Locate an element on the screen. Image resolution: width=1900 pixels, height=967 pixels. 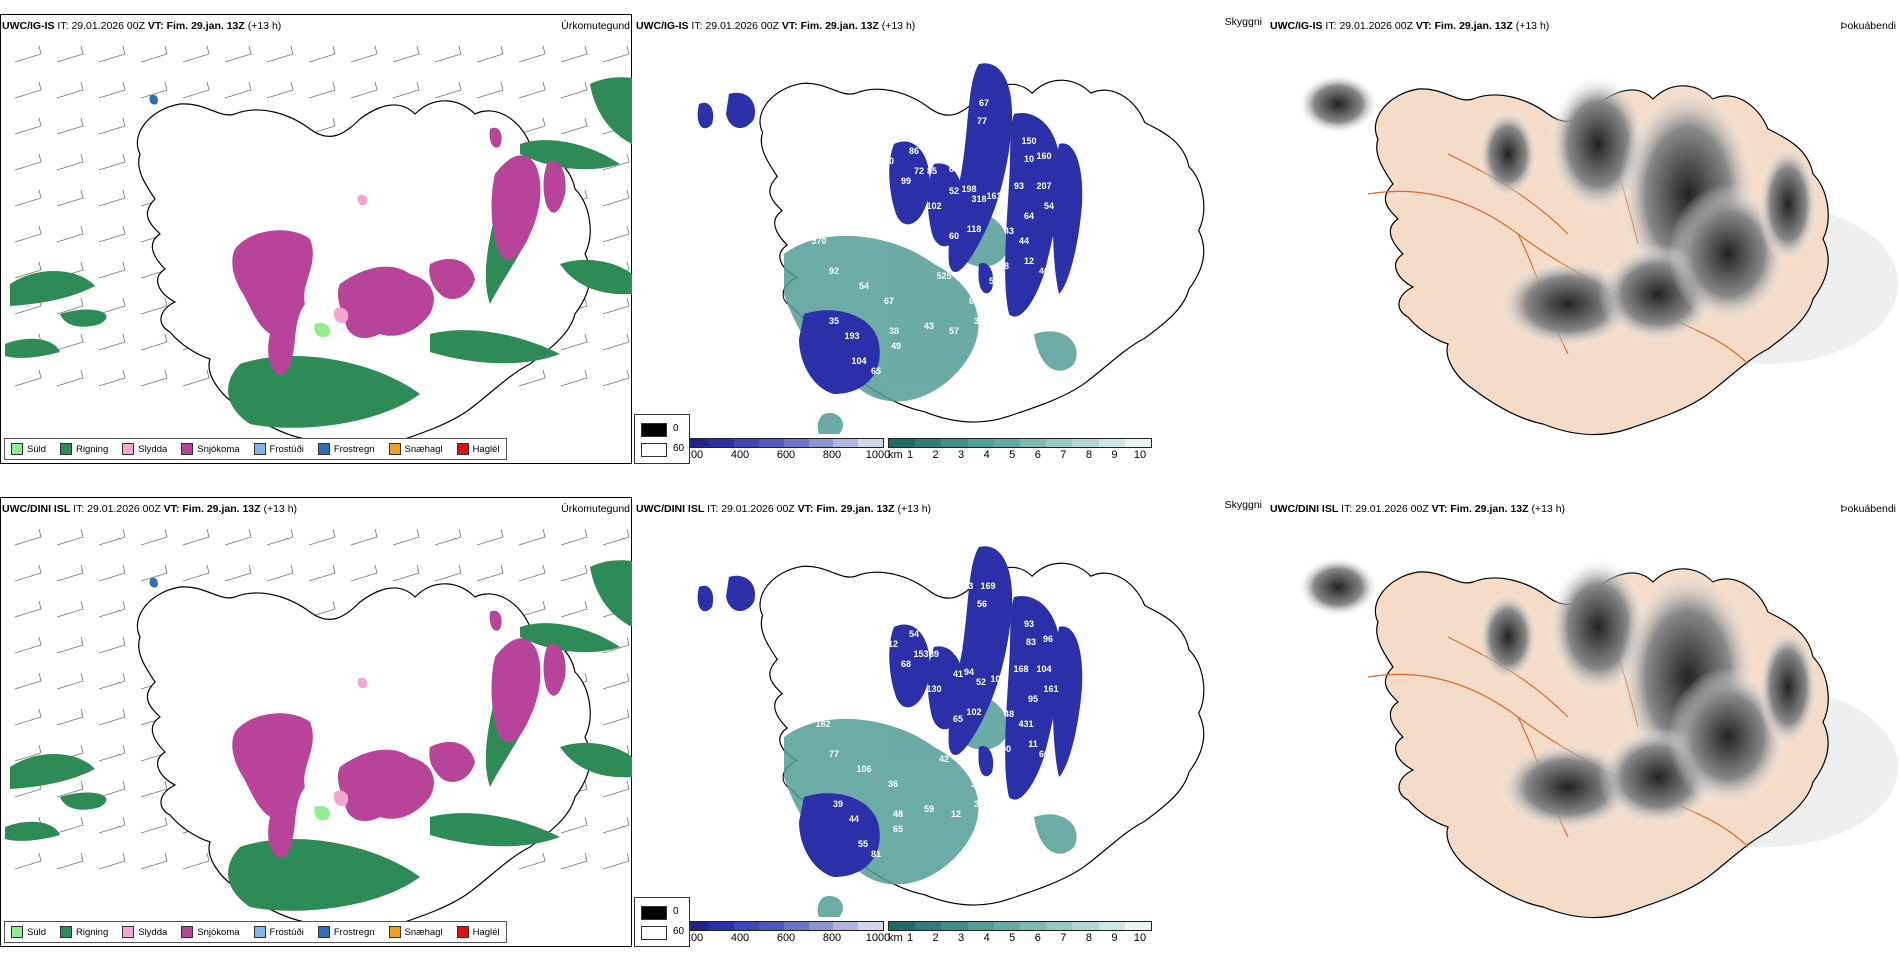
visibility-value: 55 is located at coordinates (863, 844).